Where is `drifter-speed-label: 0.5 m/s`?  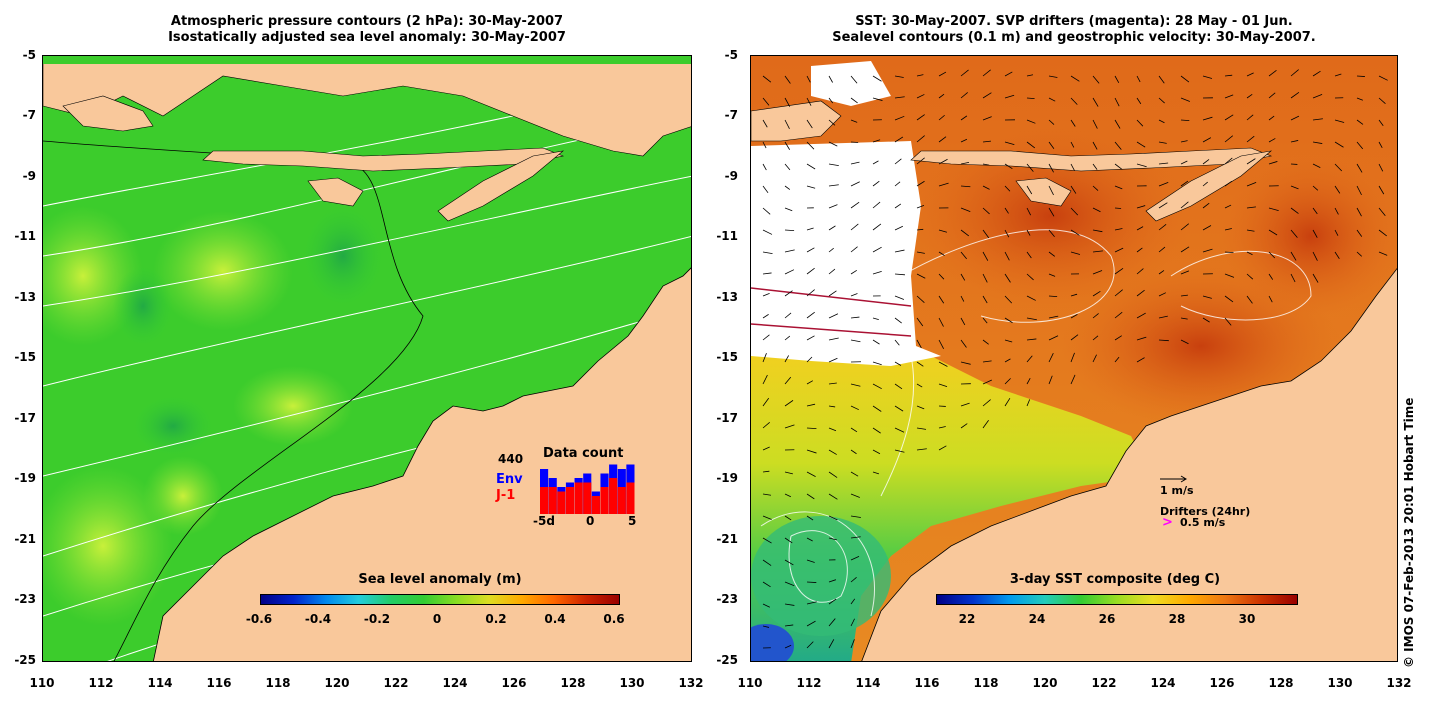
drifter-speed-label: 0.5 m/s is located at coordinates (1203, 522).